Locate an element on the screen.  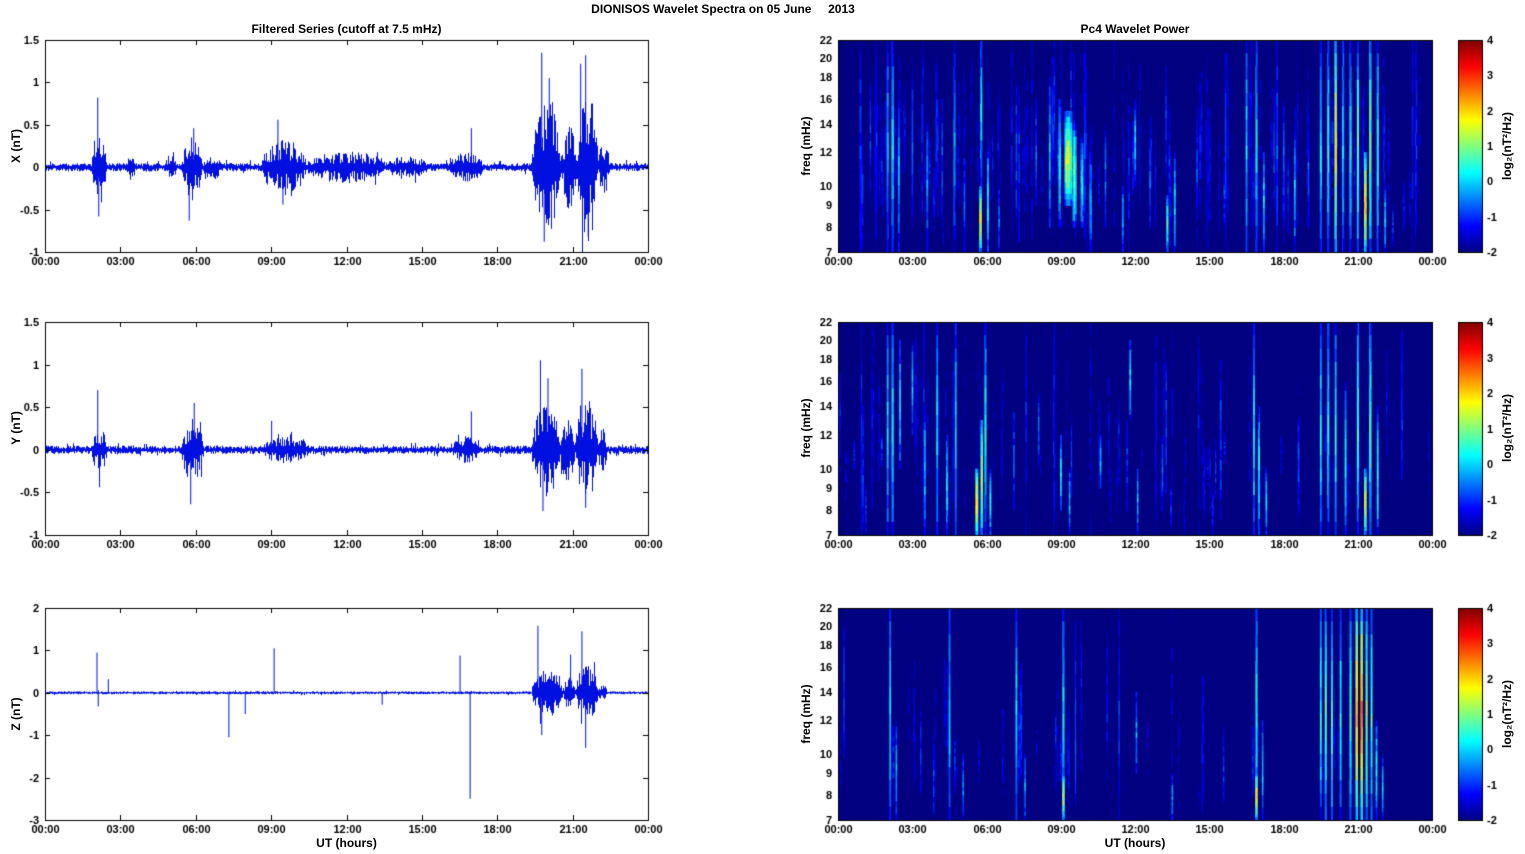
freq-ylabel-middle: freq (mHz) is located at coordinates (806, 428).